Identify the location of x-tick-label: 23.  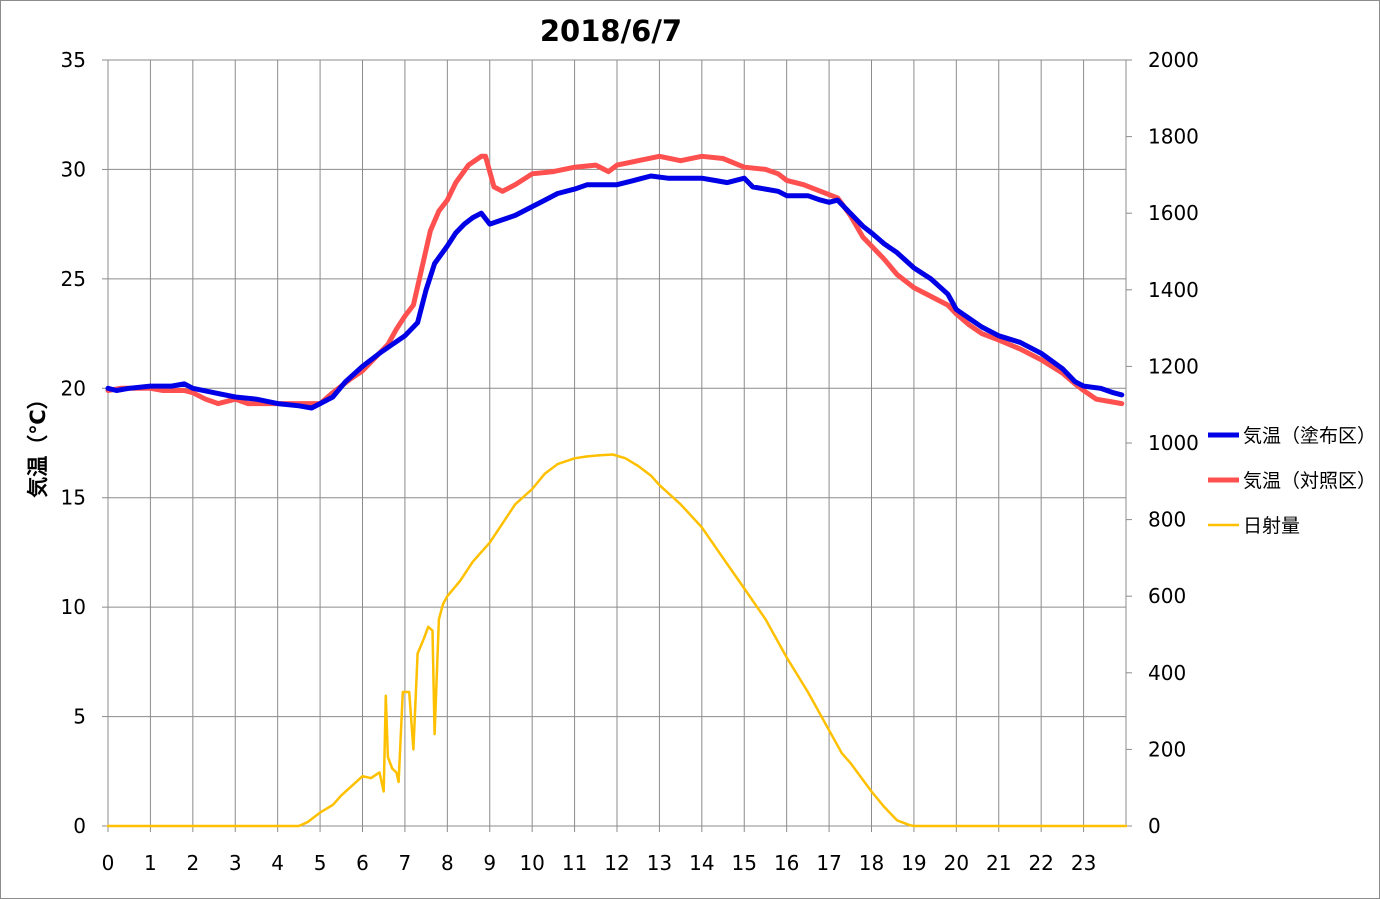
(1083, 863).